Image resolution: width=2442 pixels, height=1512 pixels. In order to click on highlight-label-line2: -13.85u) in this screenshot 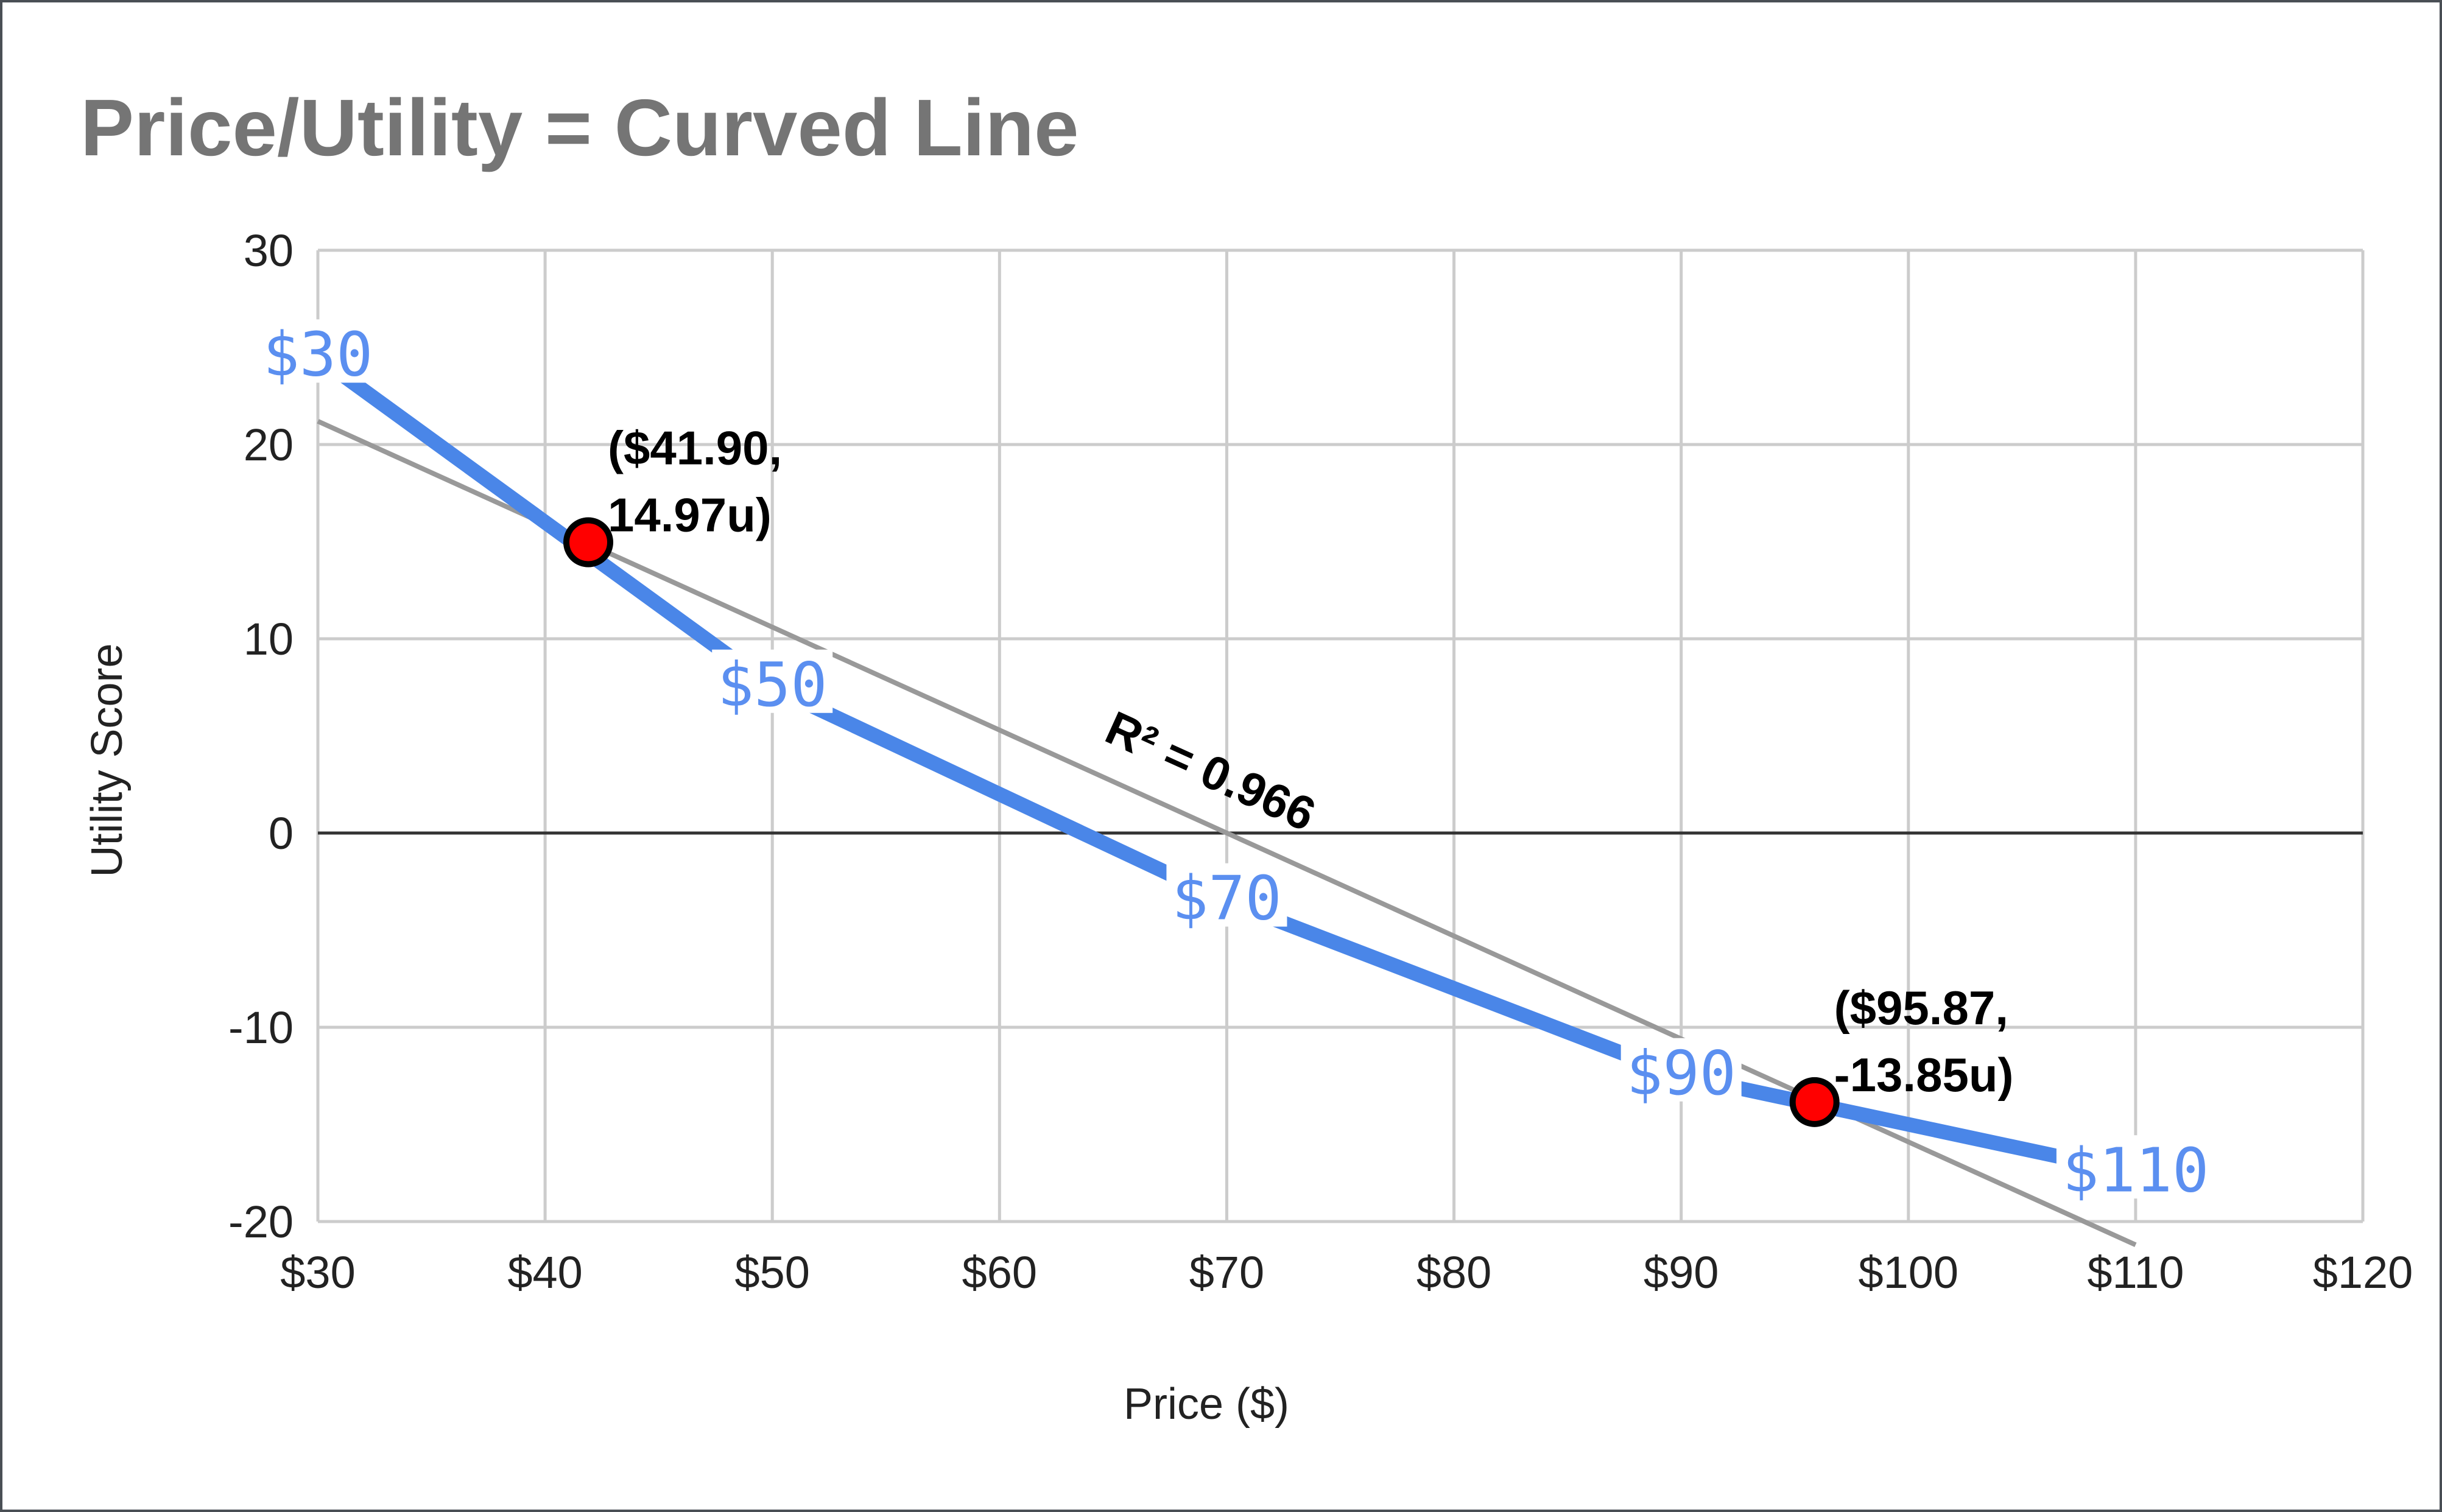, I will do `click(1924, 1075)`.